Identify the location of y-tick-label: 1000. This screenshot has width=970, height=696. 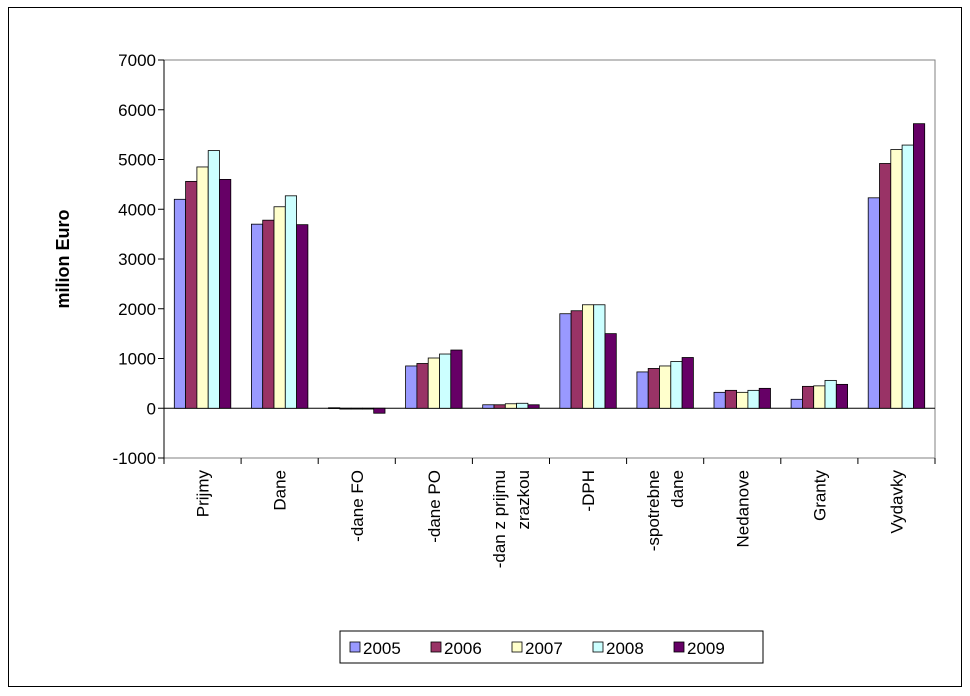
(137, 359).